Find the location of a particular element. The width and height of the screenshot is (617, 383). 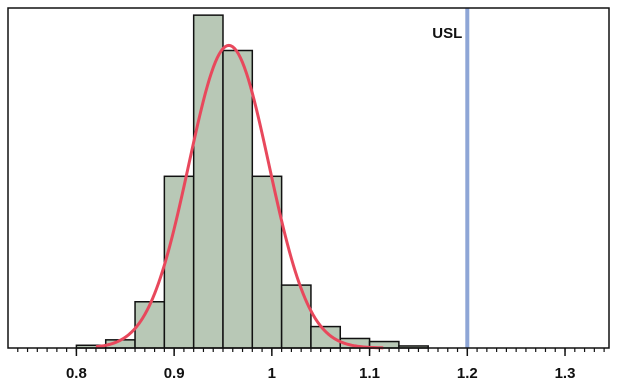

x-tick-label: 0.9 is located at coordinates (174, 373).